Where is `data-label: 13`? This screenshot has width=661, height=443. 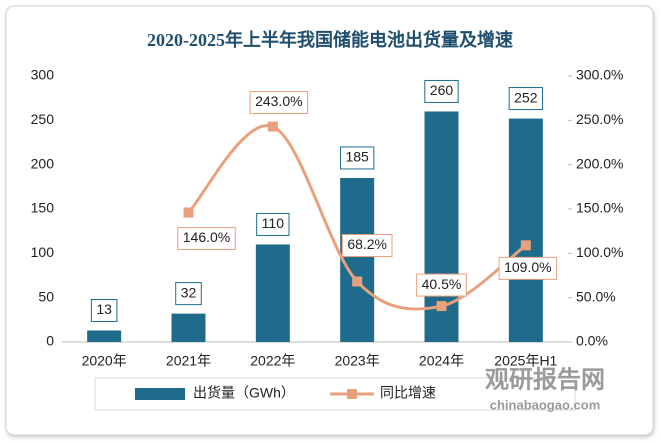
data-label: 13 is located at coordinates (104, 309).